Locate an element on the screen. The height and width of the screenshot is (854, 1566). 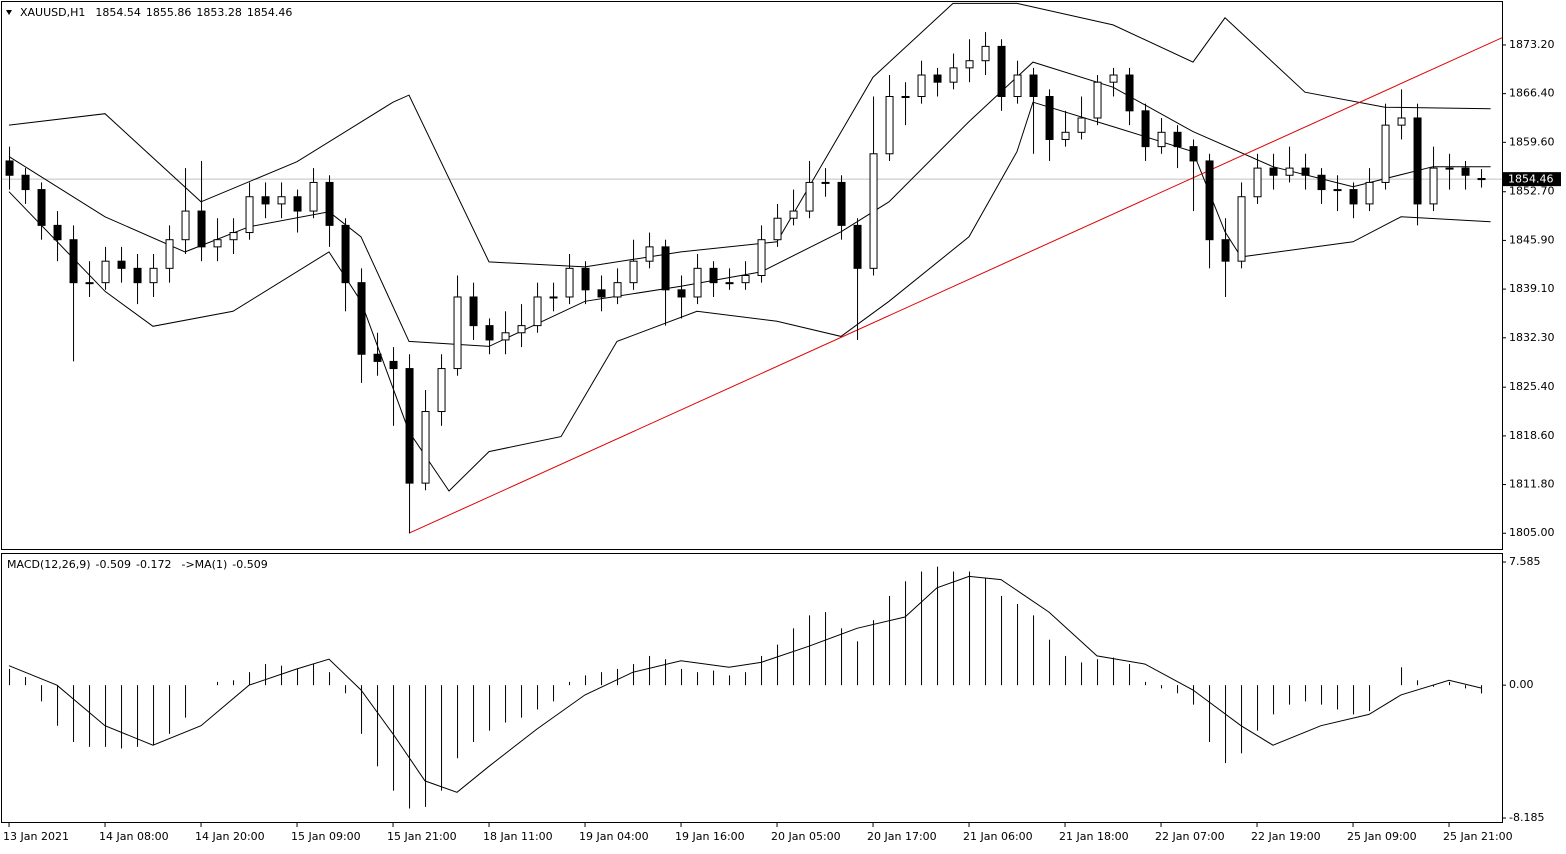
macd-y-tick-label: 0.00 is located at coordinates (1521, 684).